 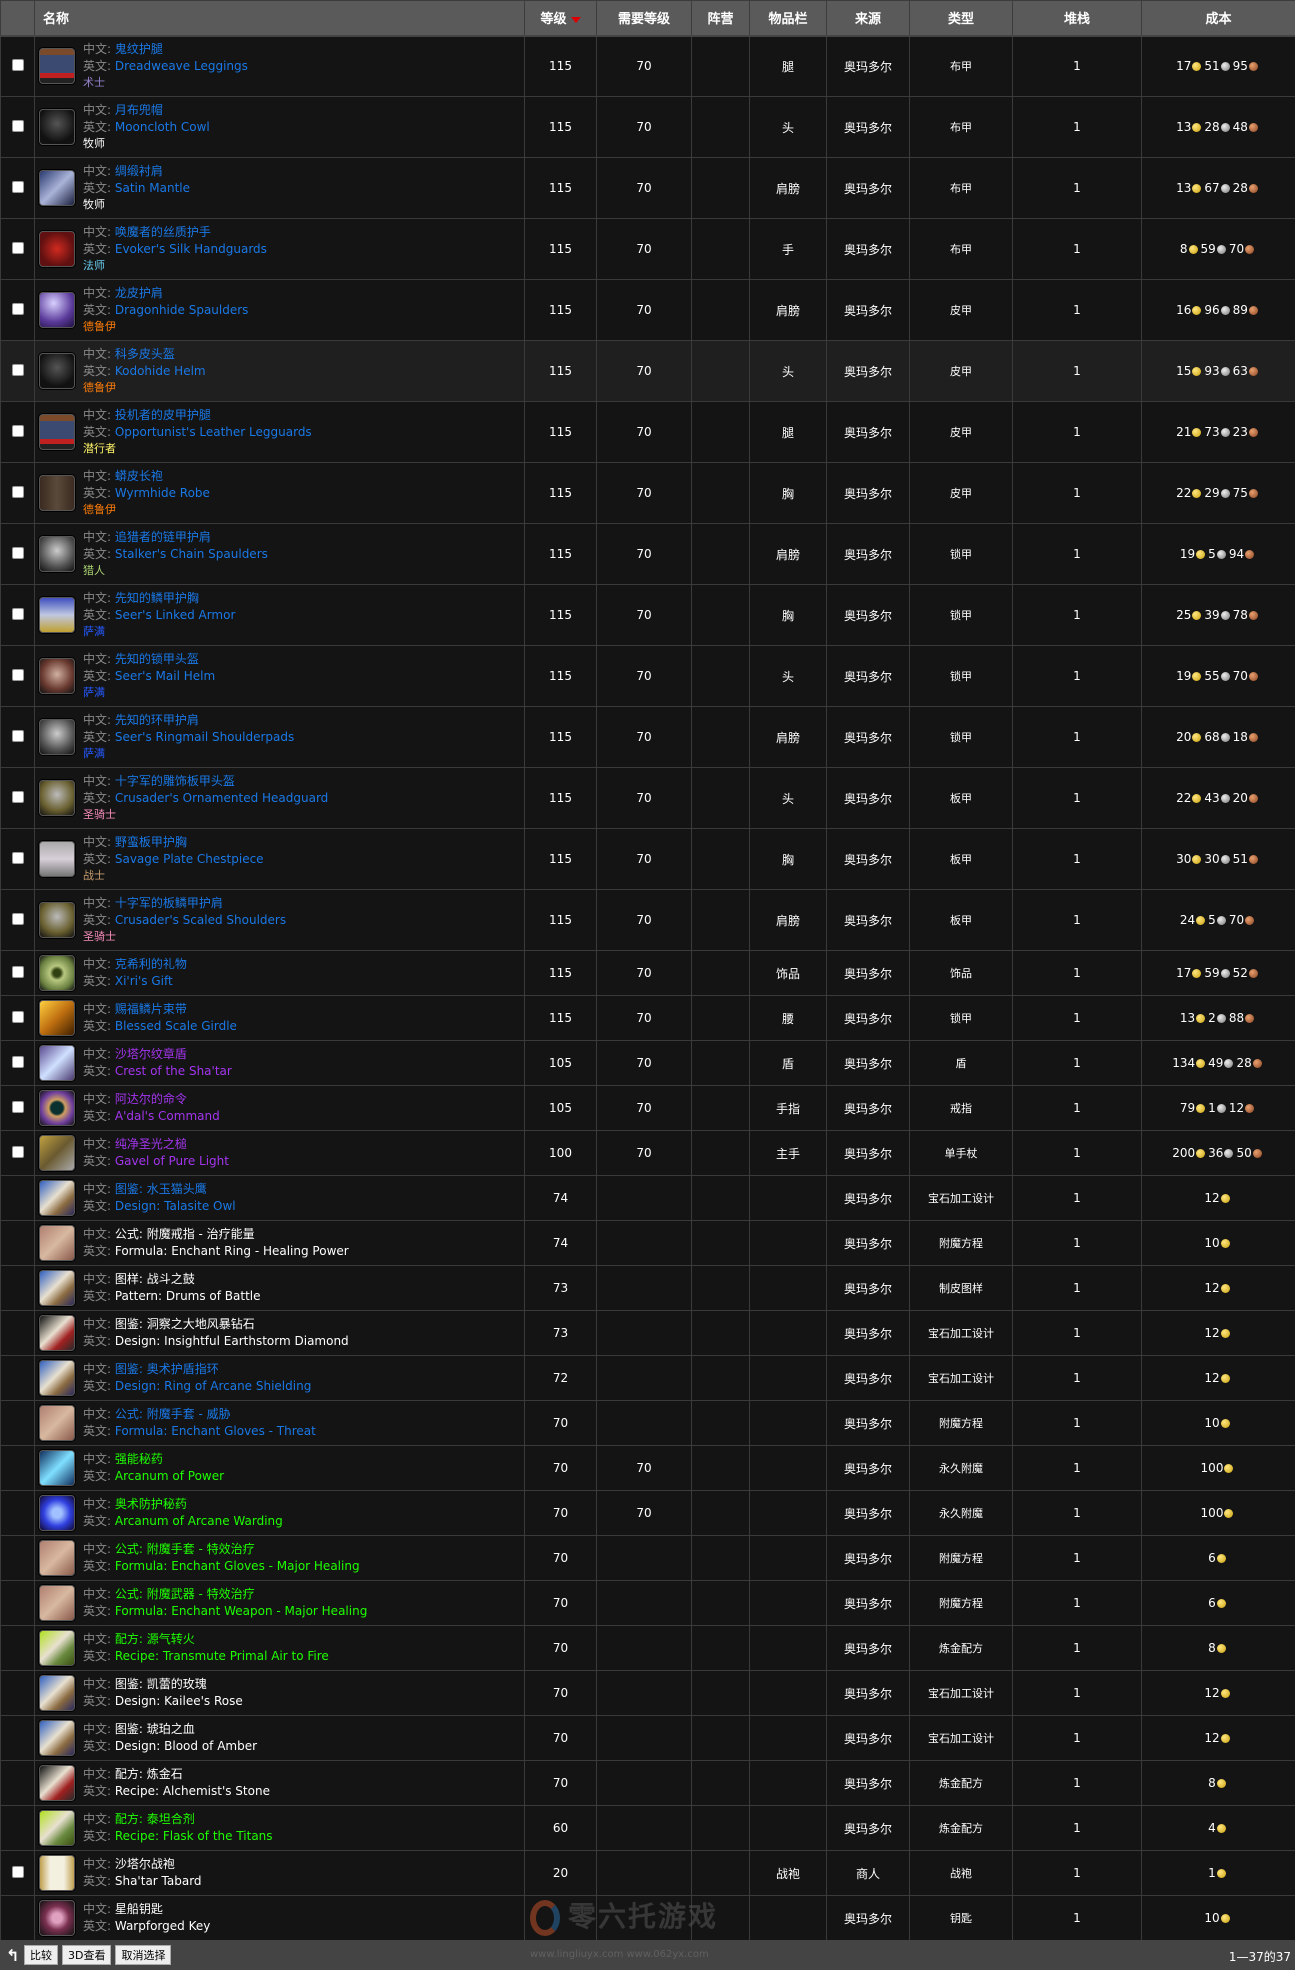 What do you see at coordinates (173, 1071) in the screenshot?
I see `item-name-en: Crest of the Sha'tar` at bounding box center [173, 1071].